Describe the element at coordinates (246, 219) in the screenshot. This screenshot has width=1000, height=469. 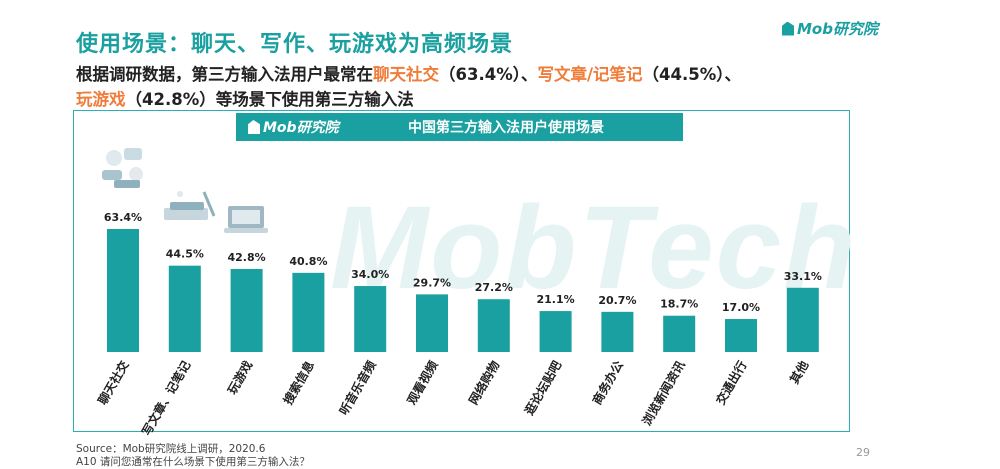
I see `game-illustration-icon` at that location.